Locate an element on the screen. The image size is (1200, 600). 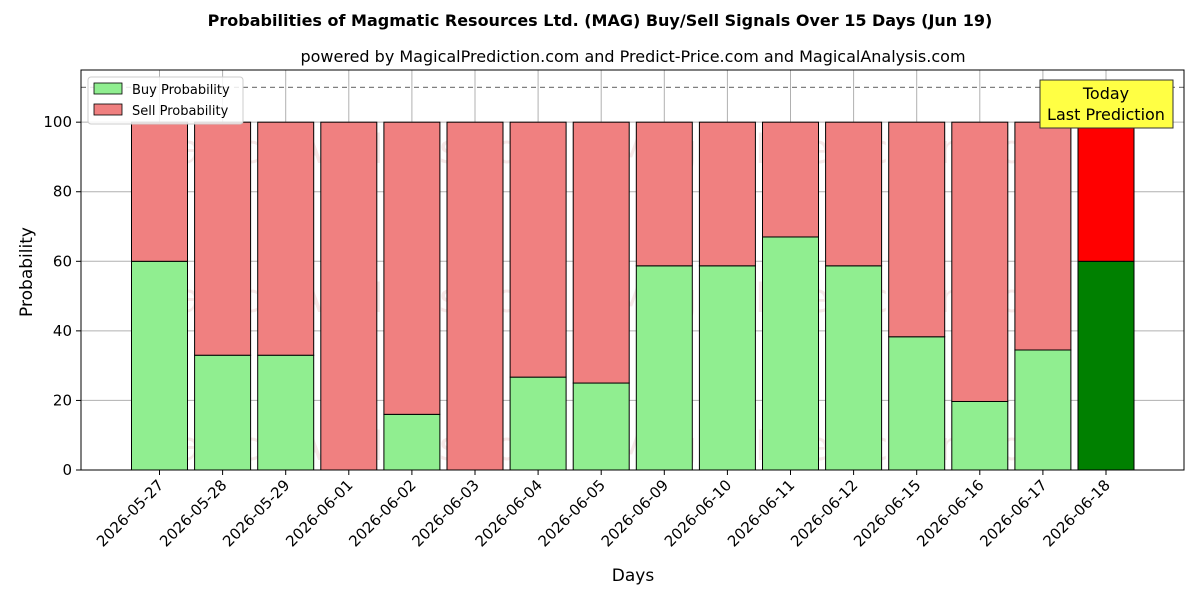
x-tick-label: 2026-05-27 is located at coordinates (130, 513).